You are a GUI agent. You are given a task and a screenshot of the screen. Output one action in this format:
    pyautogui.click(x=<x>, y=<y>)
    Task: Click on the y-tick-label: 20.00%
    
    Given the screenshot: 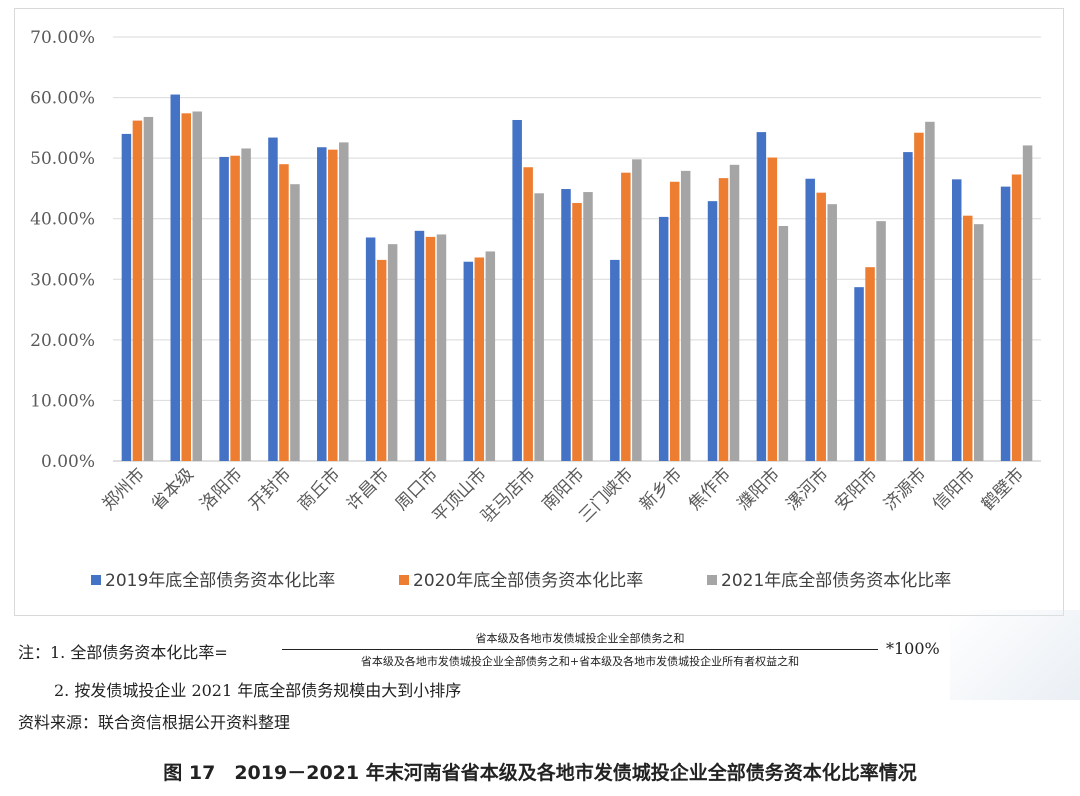 What is the action you would take?
    pyautogui.click(x=62, y=341)
    